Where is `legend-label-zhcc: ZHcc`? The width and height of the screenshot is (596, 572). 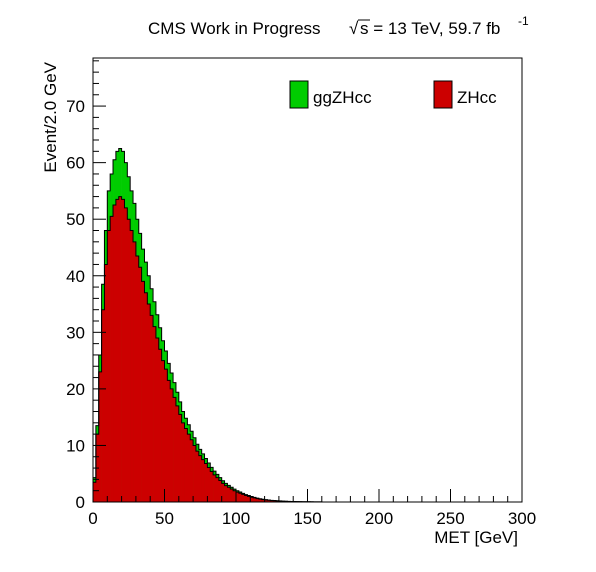 legend-label-zhcc: ZHcc is located at coordinates (477, 97).